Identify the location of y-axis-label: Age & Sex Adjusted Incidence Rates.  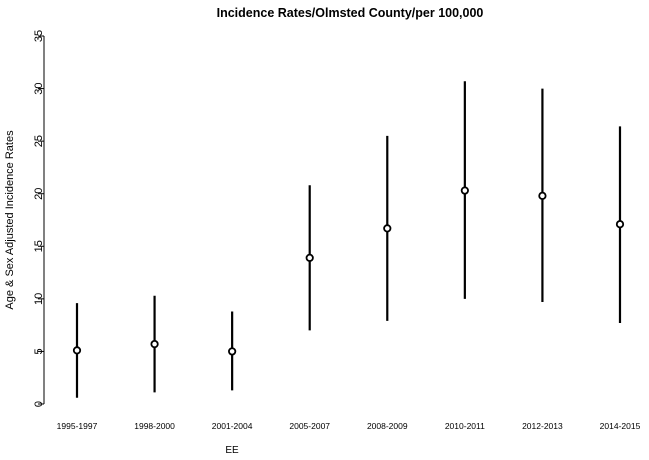
(10, 220).